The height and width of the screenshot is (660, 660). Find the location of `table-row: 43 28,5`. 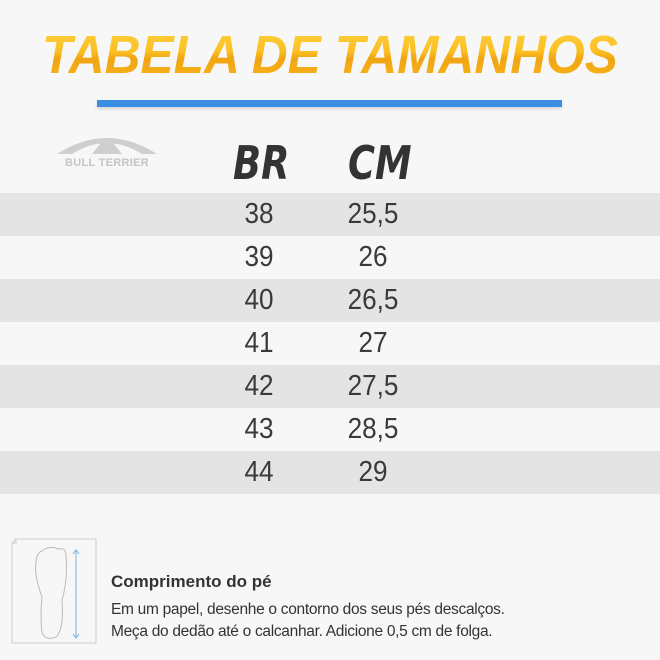

table-row: 43 28,5 is located at coordinates (330, 429).